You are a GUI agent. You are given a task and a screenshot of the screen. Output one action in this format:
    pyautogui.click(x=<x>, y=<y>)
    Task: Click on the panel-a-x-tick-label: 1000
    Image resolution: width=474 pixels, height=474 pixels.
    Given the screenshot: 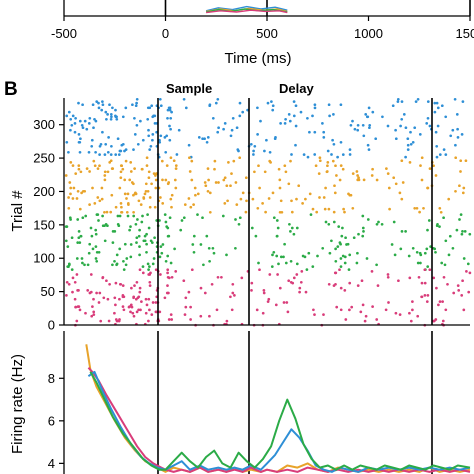 What is the action you would take?
    pyautogui.click(x=368, y=33)
    